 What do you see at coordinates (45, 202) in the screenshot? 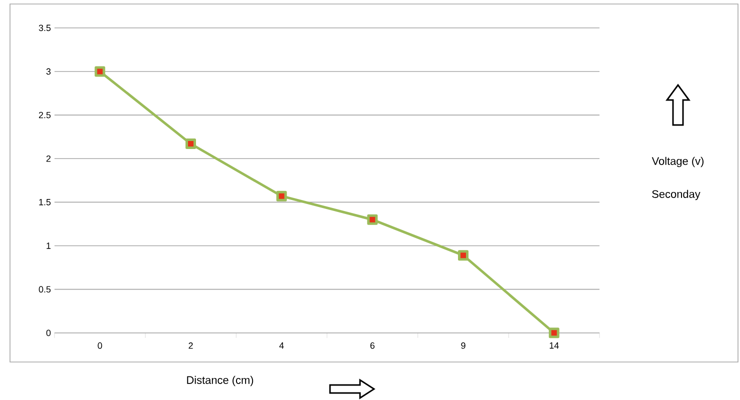
I see `y-tick-label: 1.5` at bounding box center [45, 202].